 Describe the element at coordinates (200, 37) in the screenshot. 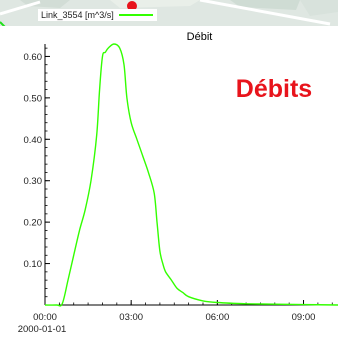

I see `chart-title: Débit` at that location.